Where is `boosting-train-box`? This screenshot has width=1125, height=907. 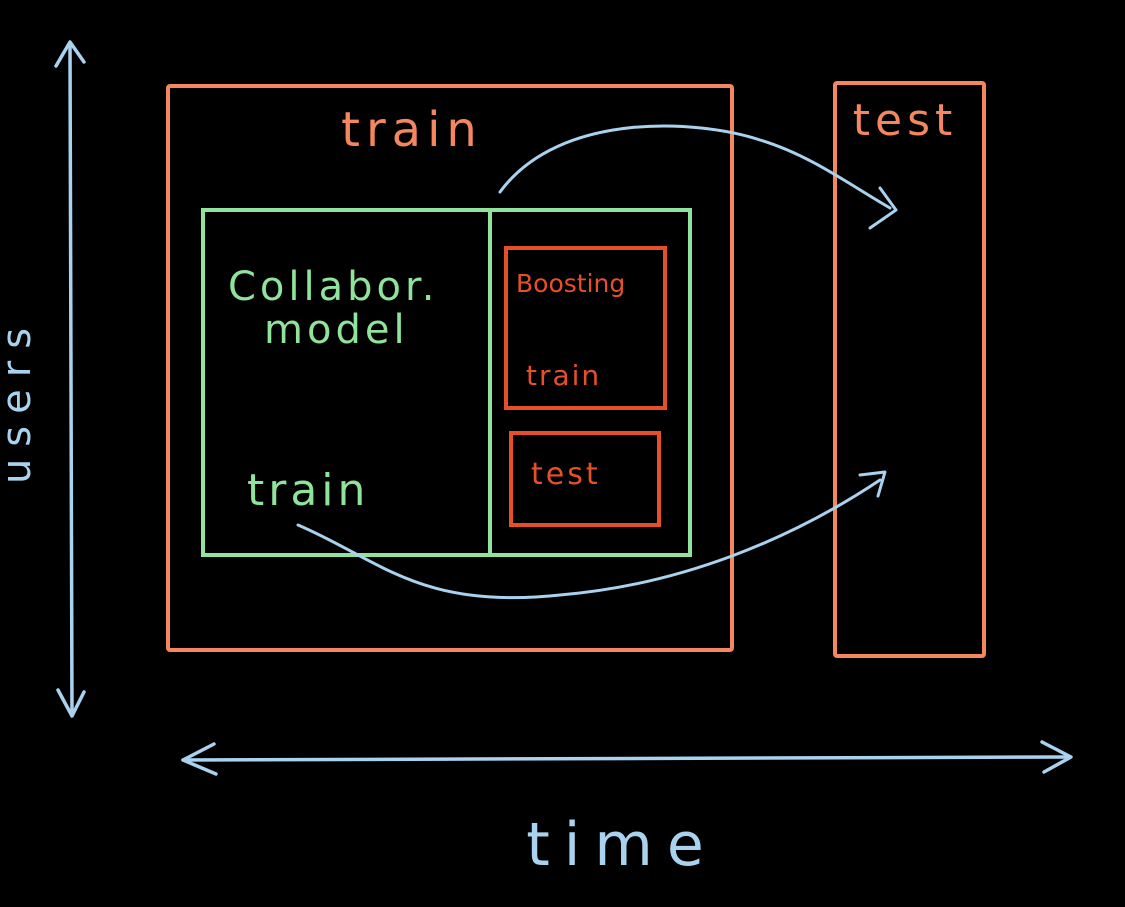
boosting-train-box is located at coordinates (585, 328).